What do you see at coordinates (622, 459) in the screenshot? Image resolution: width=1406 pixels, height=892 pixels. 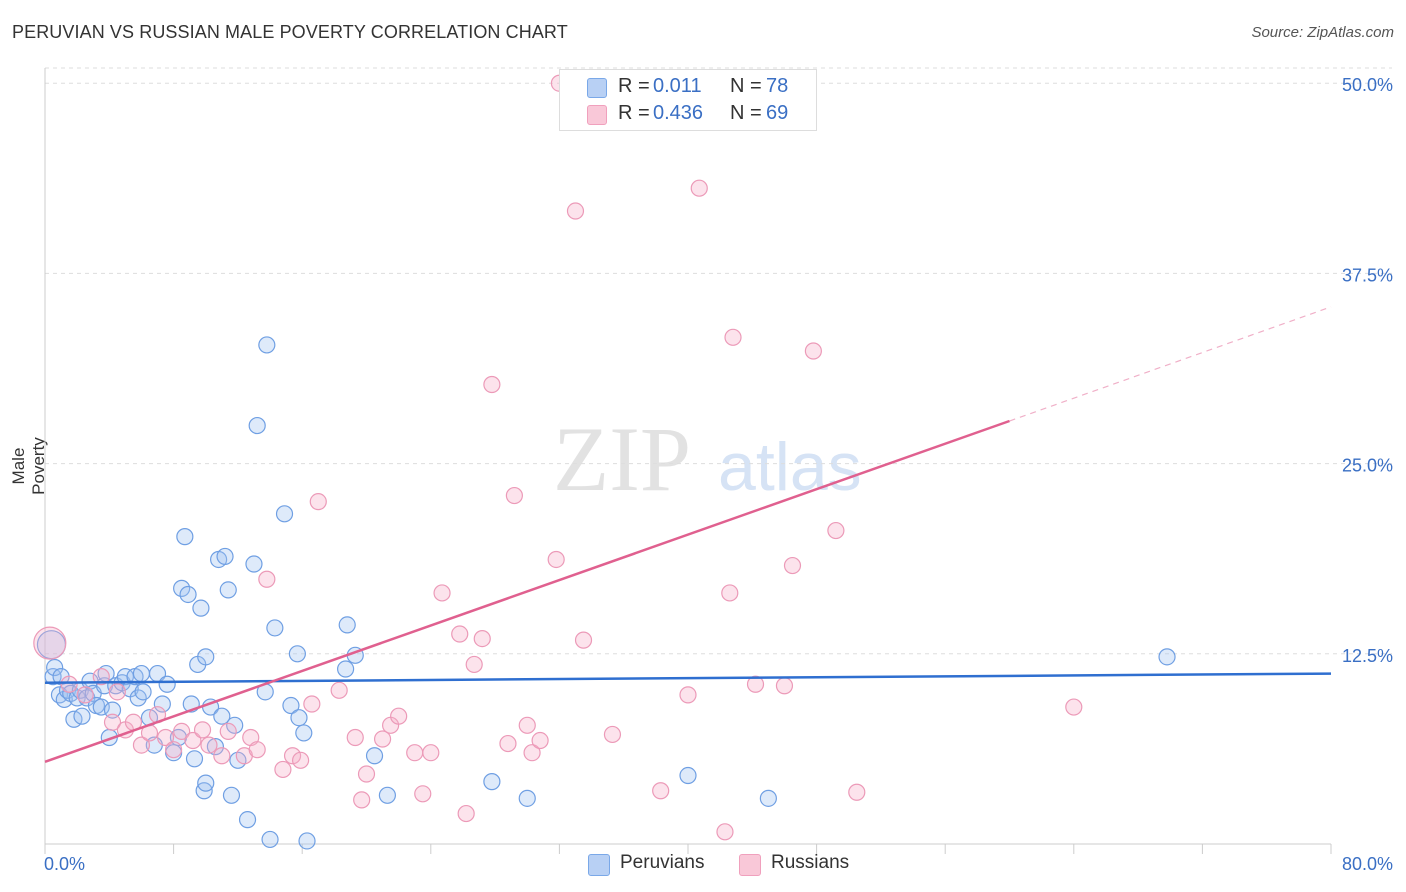 I see `watermark-zip: ZIP` at bounding box center [622, 459].